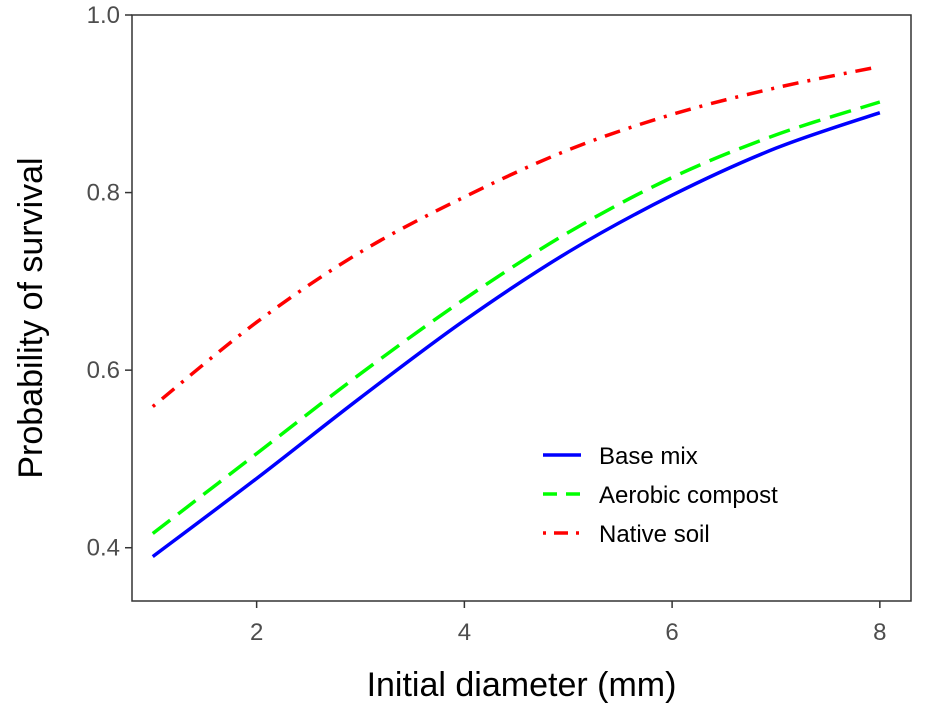 Image resolution: width=927 pixels, height=714 pixels. What do you see at coordinates (879, 632) in the screenshot?
I see `x-tick-label: 8` at bounding box center [879, 632].